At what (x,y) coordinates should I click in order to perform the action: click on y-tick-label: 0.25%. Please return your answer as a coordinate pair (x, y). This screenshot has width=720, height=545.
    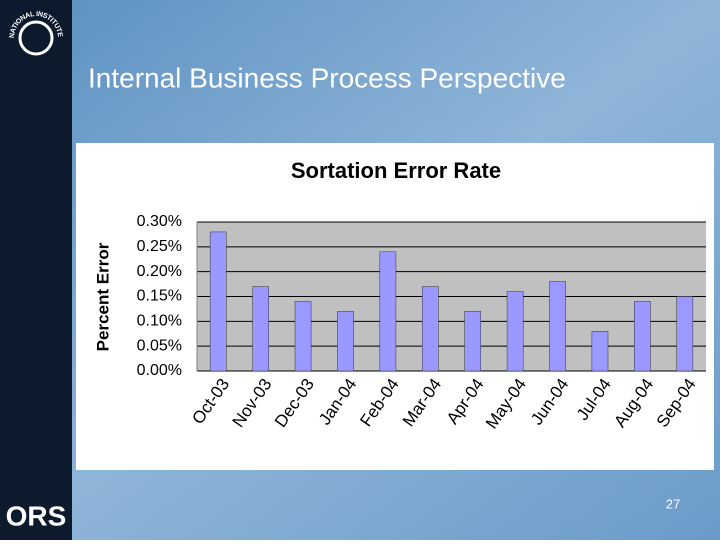
    Looking at the image, I should click on (159, 246).